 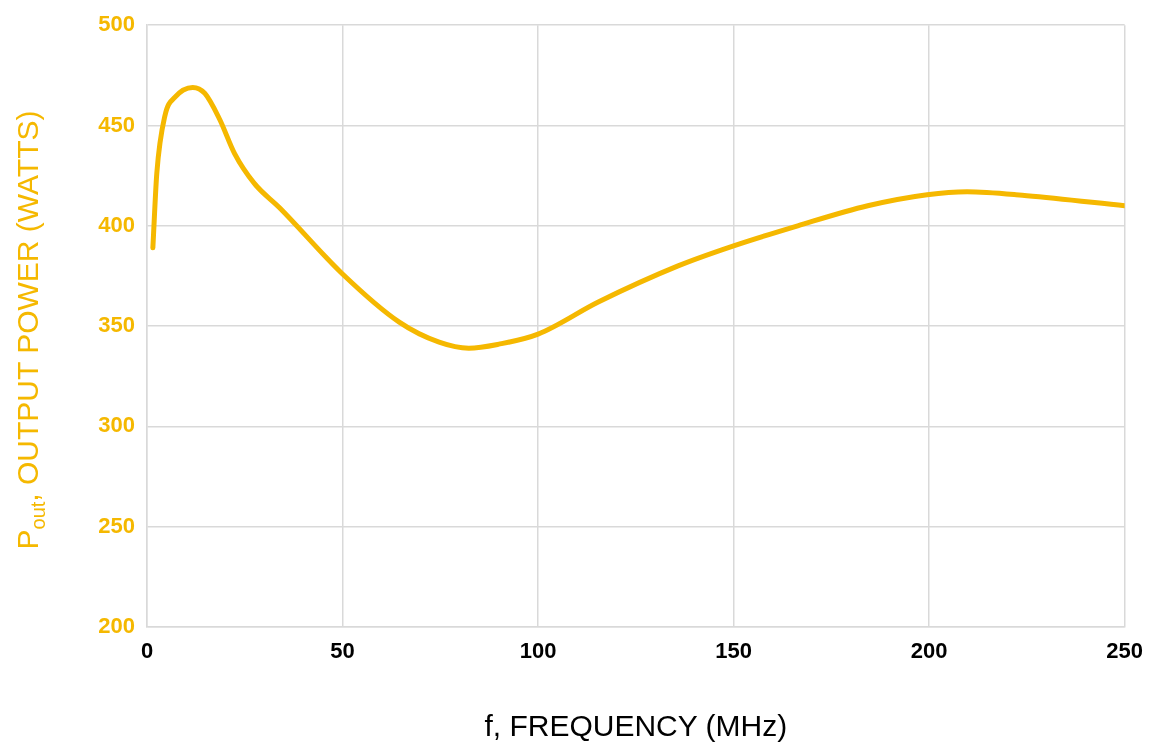 I want to click on y-tick-label: 500, so click(x=116, y=24).